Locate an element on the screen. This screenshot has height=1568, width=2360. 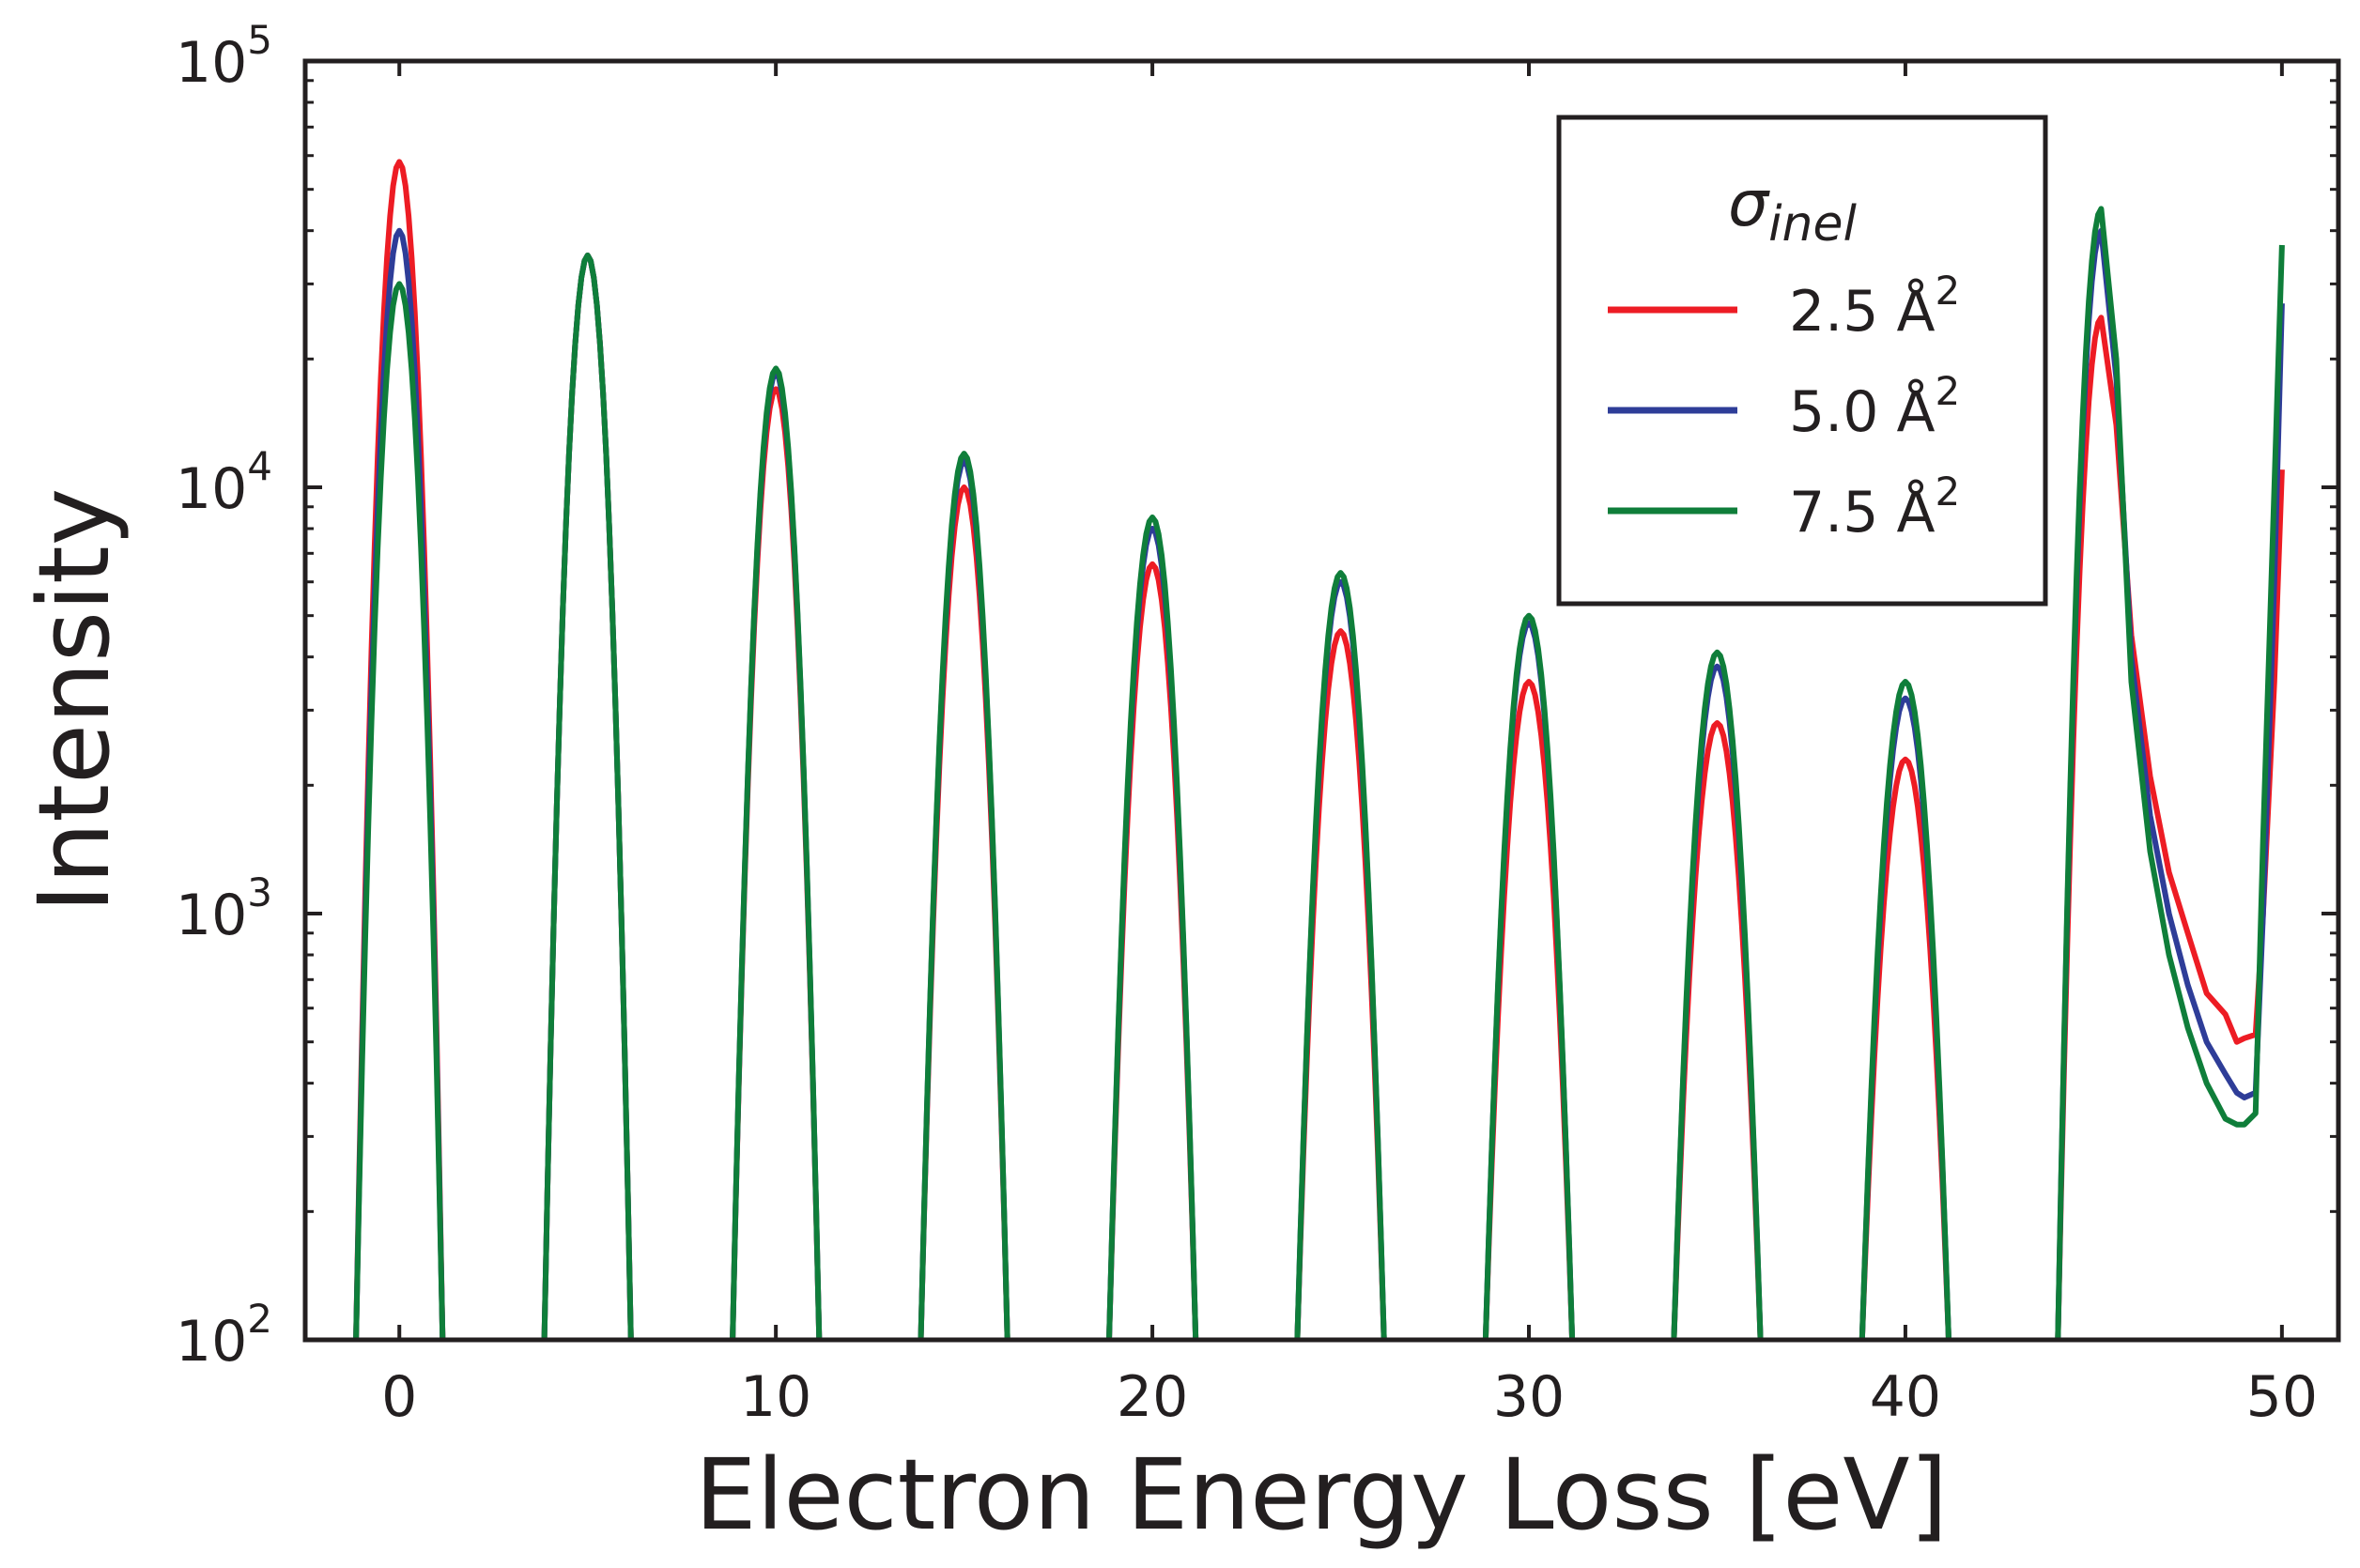
legend: σinel 2.5 Å25.0 Å27.5 Å2 is located at coordinates (1802, 361).